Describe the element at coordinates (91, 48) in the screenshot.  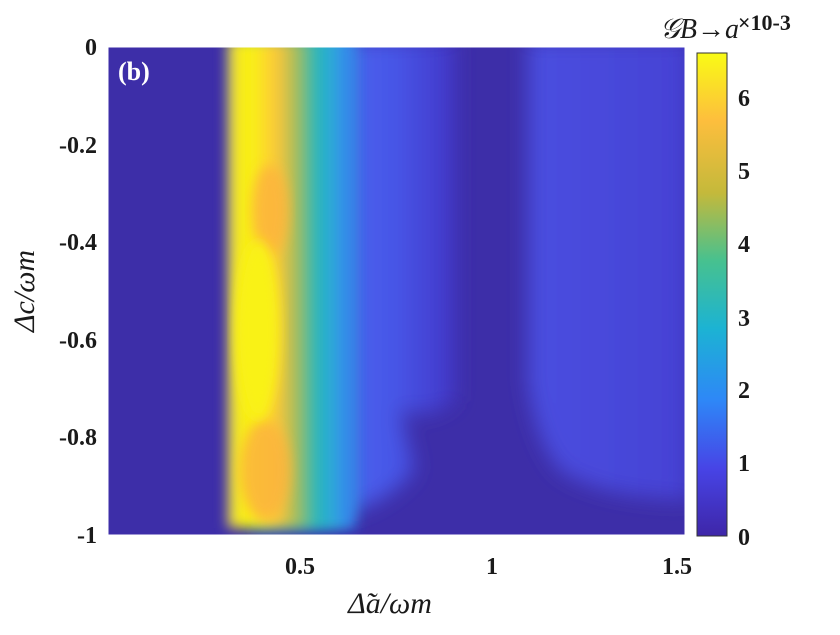
I see `y-tick-label: 0` at that location.